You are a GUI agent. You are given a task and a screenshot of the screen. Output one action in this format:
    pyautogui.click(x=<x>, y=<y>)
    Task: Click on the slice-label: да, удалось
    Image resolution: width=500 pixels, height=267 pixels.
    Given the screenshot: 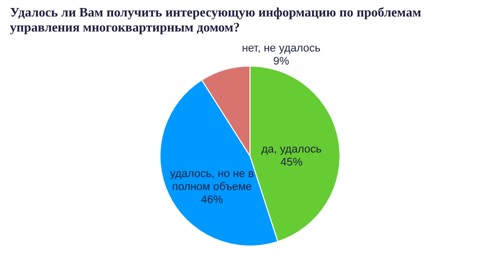 What is the action you would take?
    pyautogui.click(x=291, y=149)
    